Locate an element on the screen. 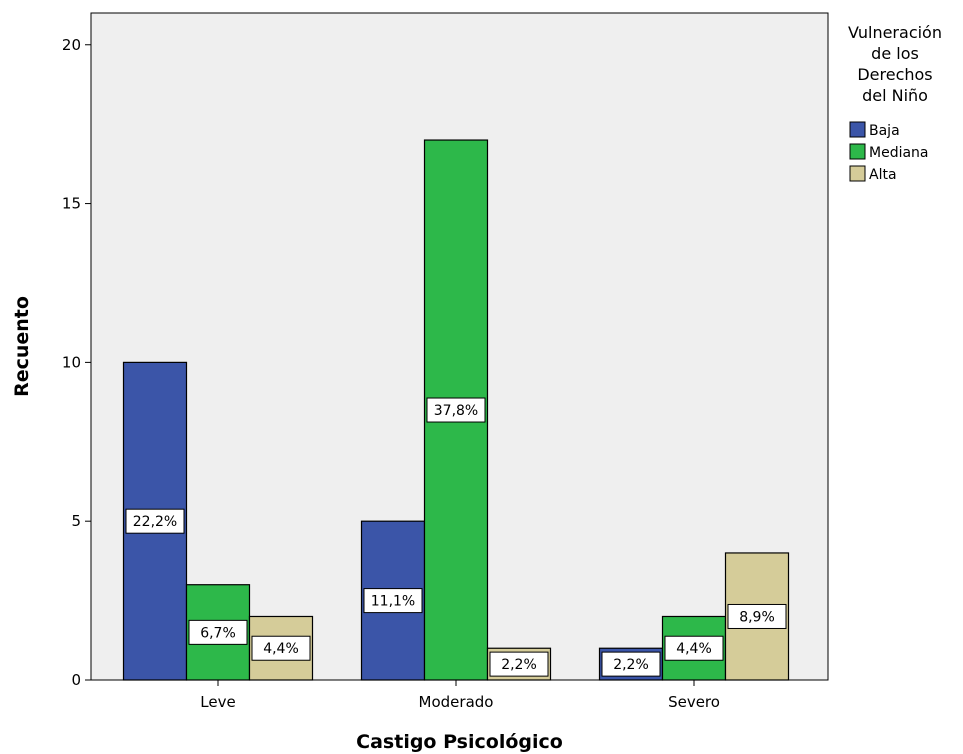  x-tick-label: Leve is located at coordinates (217, 702).